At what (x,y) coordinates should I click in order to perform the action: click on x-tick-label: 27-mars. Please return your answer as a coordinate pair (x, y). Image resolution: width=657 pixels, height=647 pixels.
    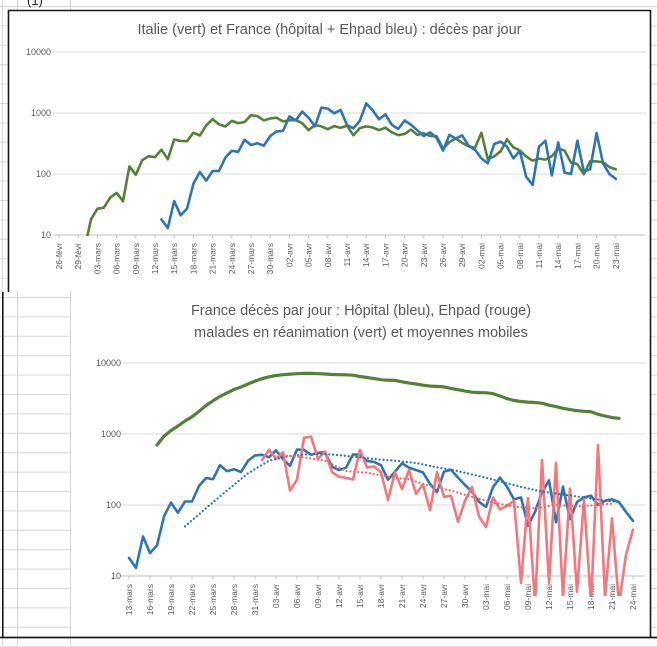
    Looking at the image, I should click on (251, 258).